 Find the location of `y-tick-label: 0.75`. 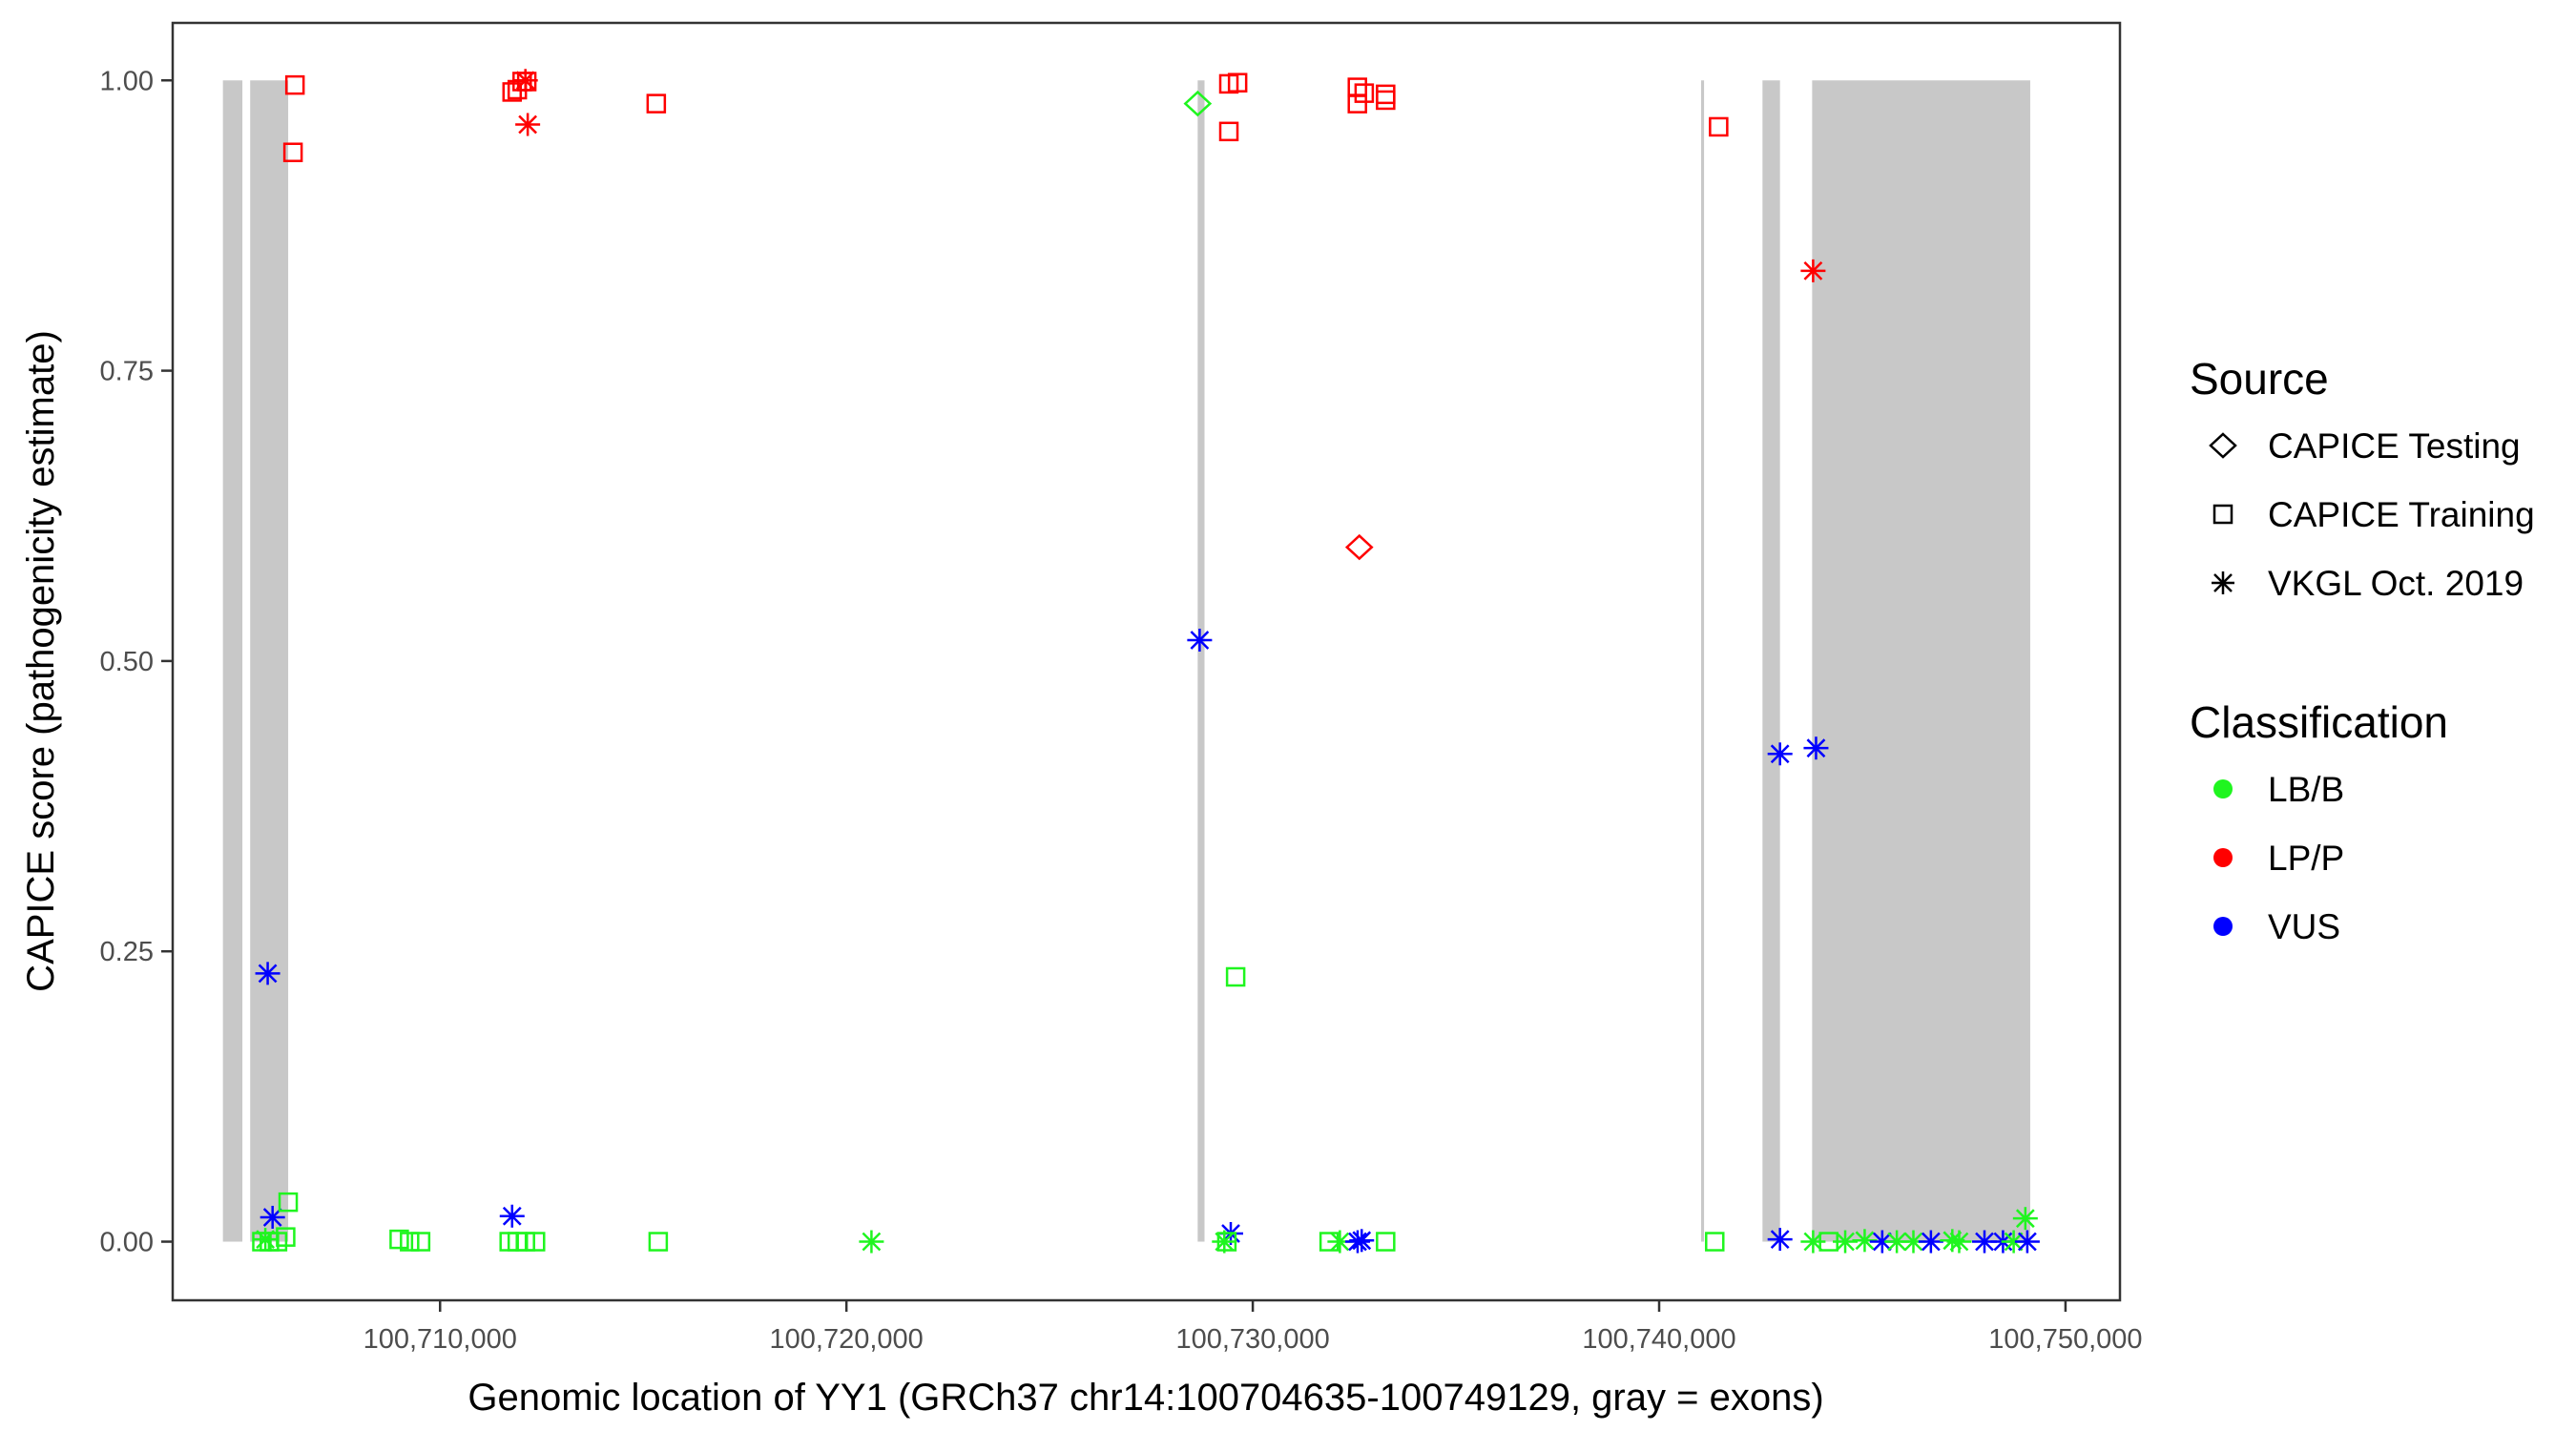

y-tick-label: 0.75 is located at coordinates (127, 372).